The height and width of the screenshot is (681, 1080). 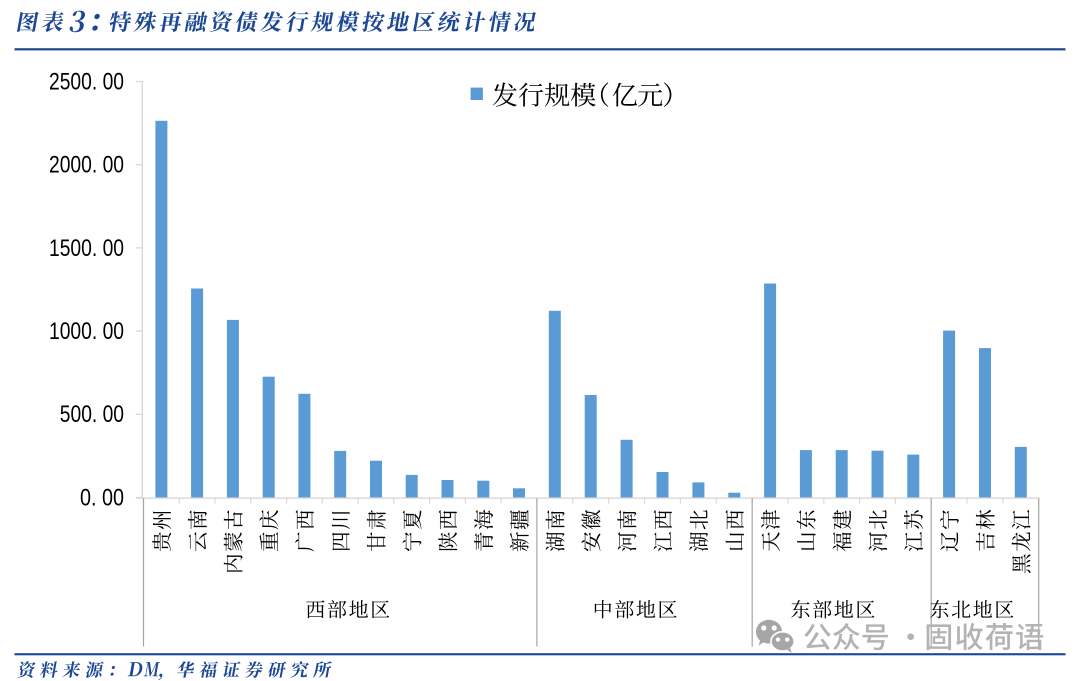 What do you see at coordinates (92, 414) in the screenshot?
I see `svg-text: 500. 00` at bounding box center [92, 414].